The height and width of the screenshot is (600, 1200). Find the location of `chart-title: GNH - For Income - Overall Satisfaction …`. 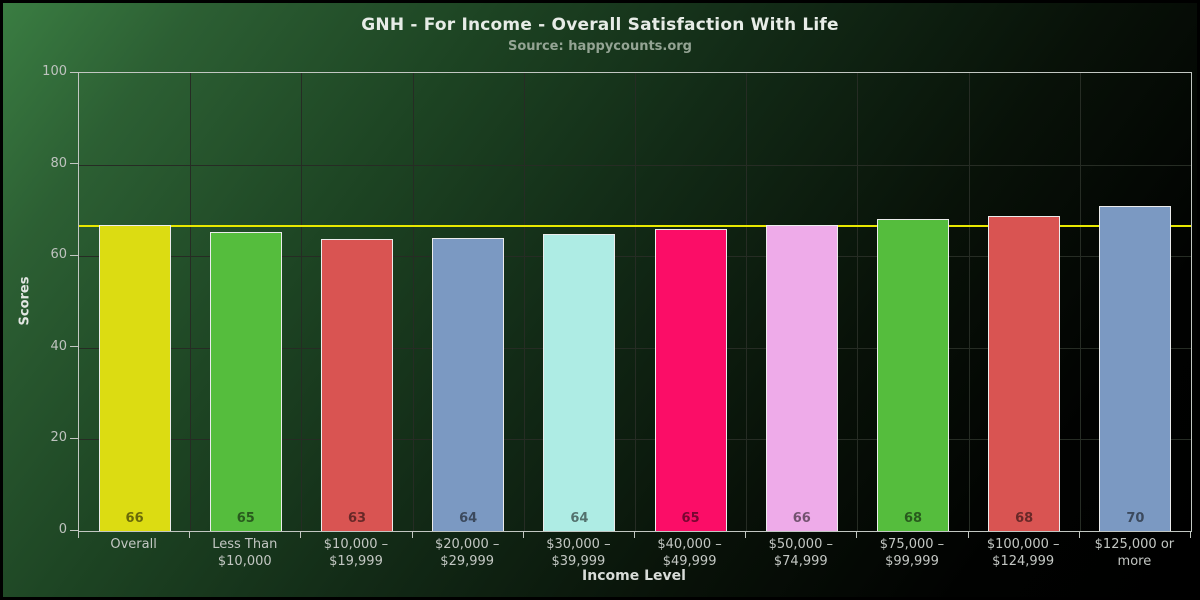

chart-title: GNH - For Income - Overall Satisfaction … is located at coordinates (600, 25).